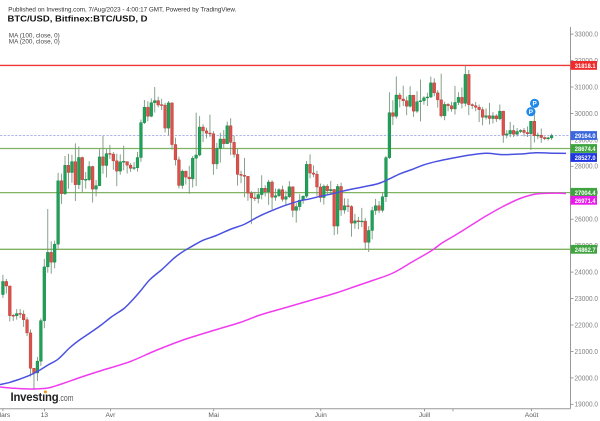  I want to click on svg-text: Mai, so click(213, 415).